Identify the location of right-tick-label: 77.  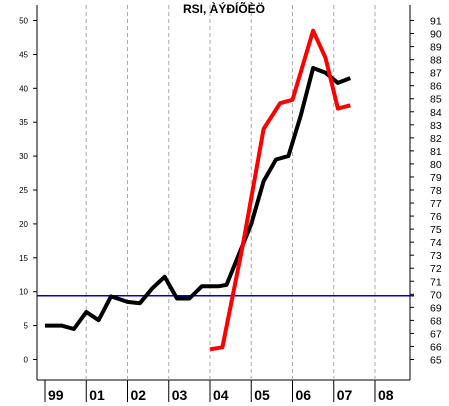
(436, 204).